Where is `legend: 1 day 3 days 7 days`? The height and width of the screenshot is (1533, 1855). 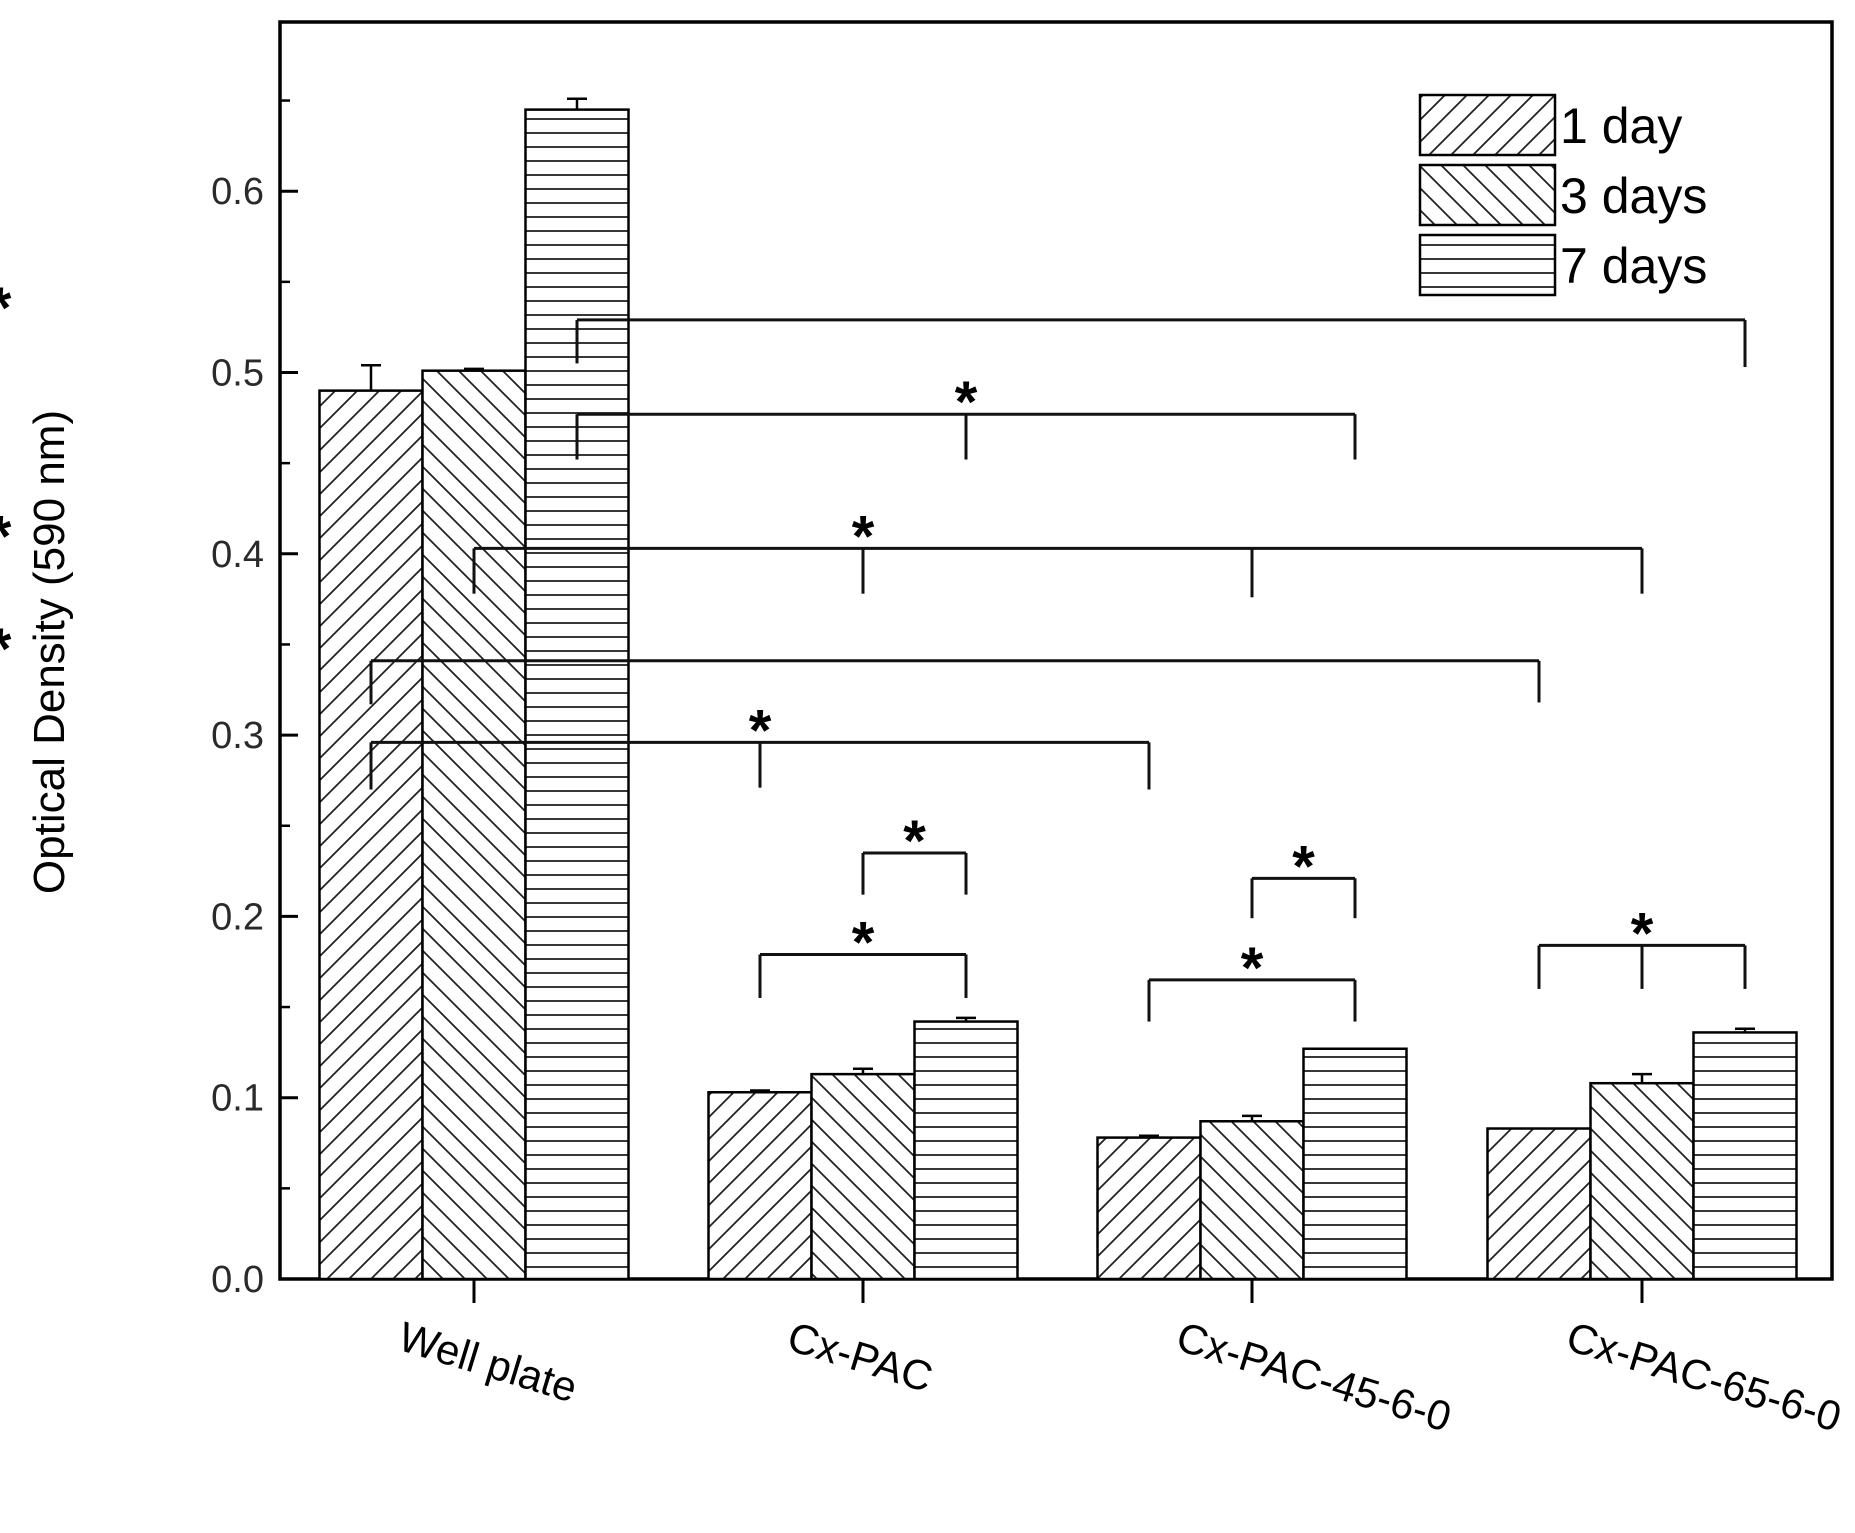 legend: 1 day 3 days 7 days is located at coordinates (1562, 195).